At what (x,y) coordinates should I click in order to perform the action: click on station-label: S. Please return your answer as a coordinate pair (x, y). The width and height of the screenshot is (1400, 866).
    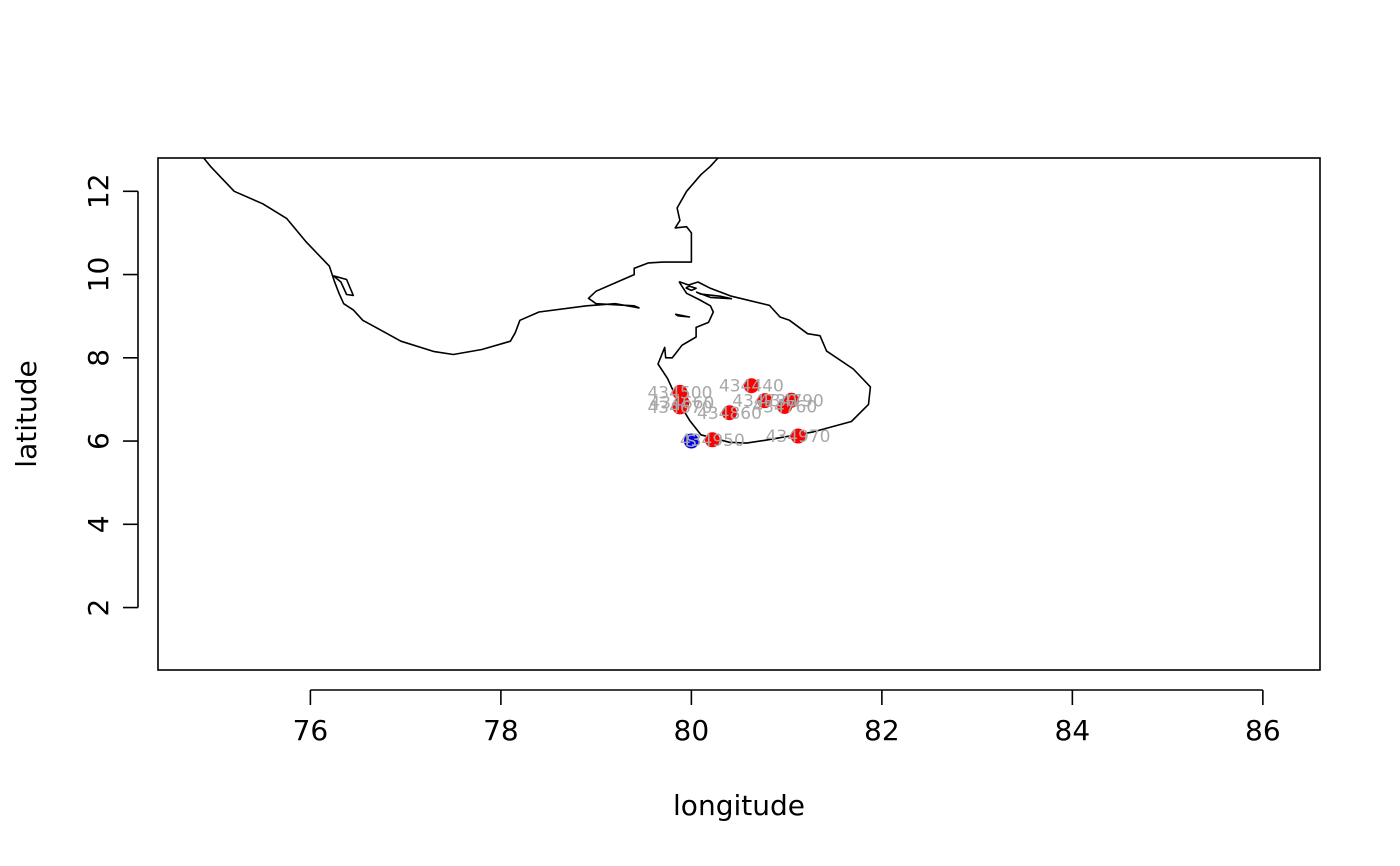
    Looking at the image, I should click on (691, 442).